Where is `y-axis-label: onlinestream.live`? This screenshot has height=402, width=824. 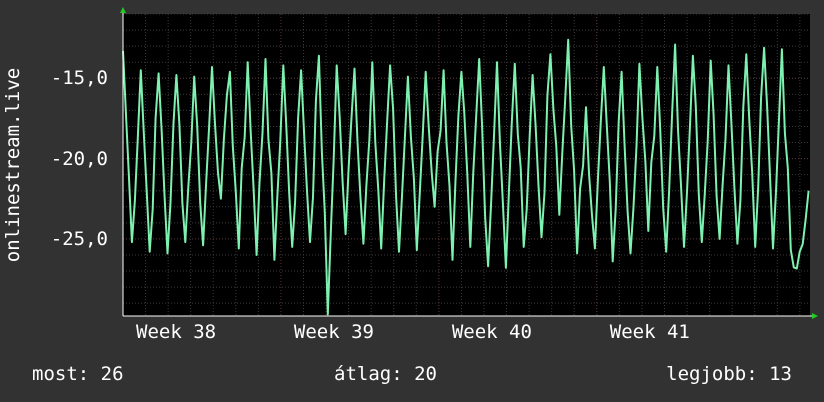 y-axis-label: onlinestream.live is located at coordinates (13, 165).